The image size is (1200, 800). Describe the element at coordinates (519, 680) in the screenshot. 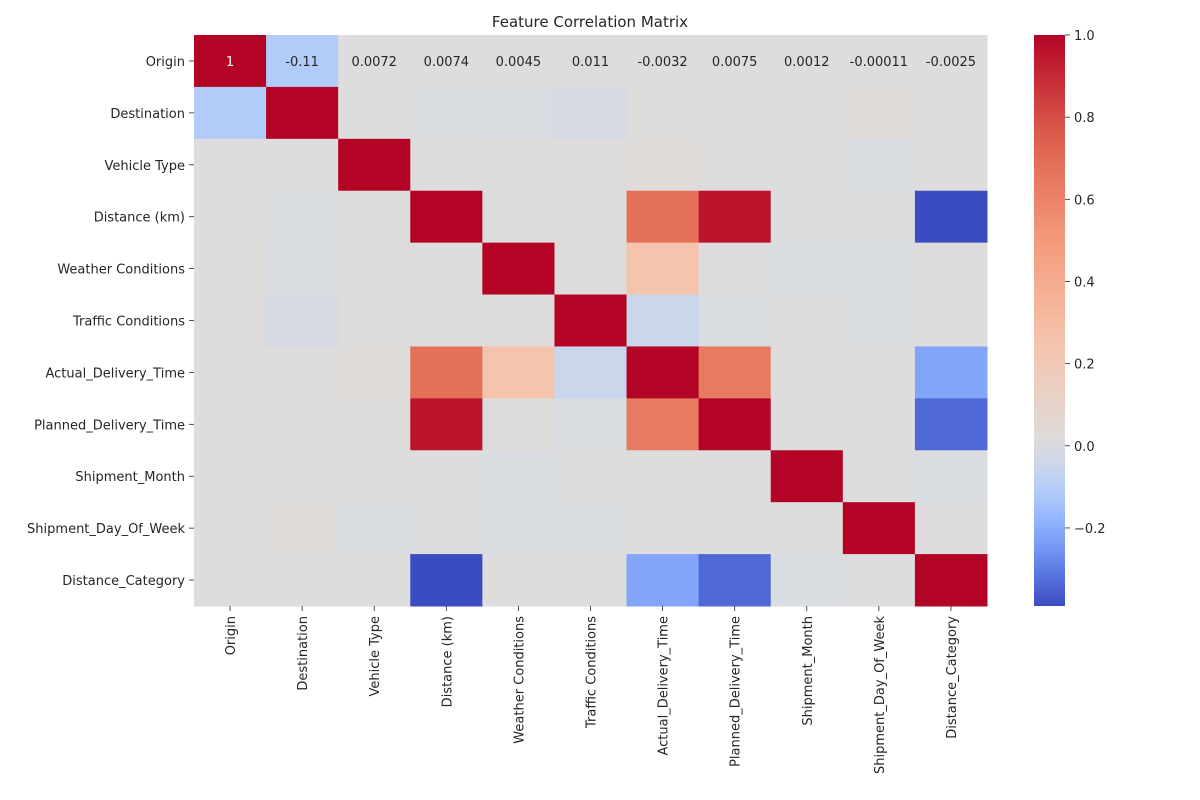

I see `x-tick-label: Weather Conditions` at that location.